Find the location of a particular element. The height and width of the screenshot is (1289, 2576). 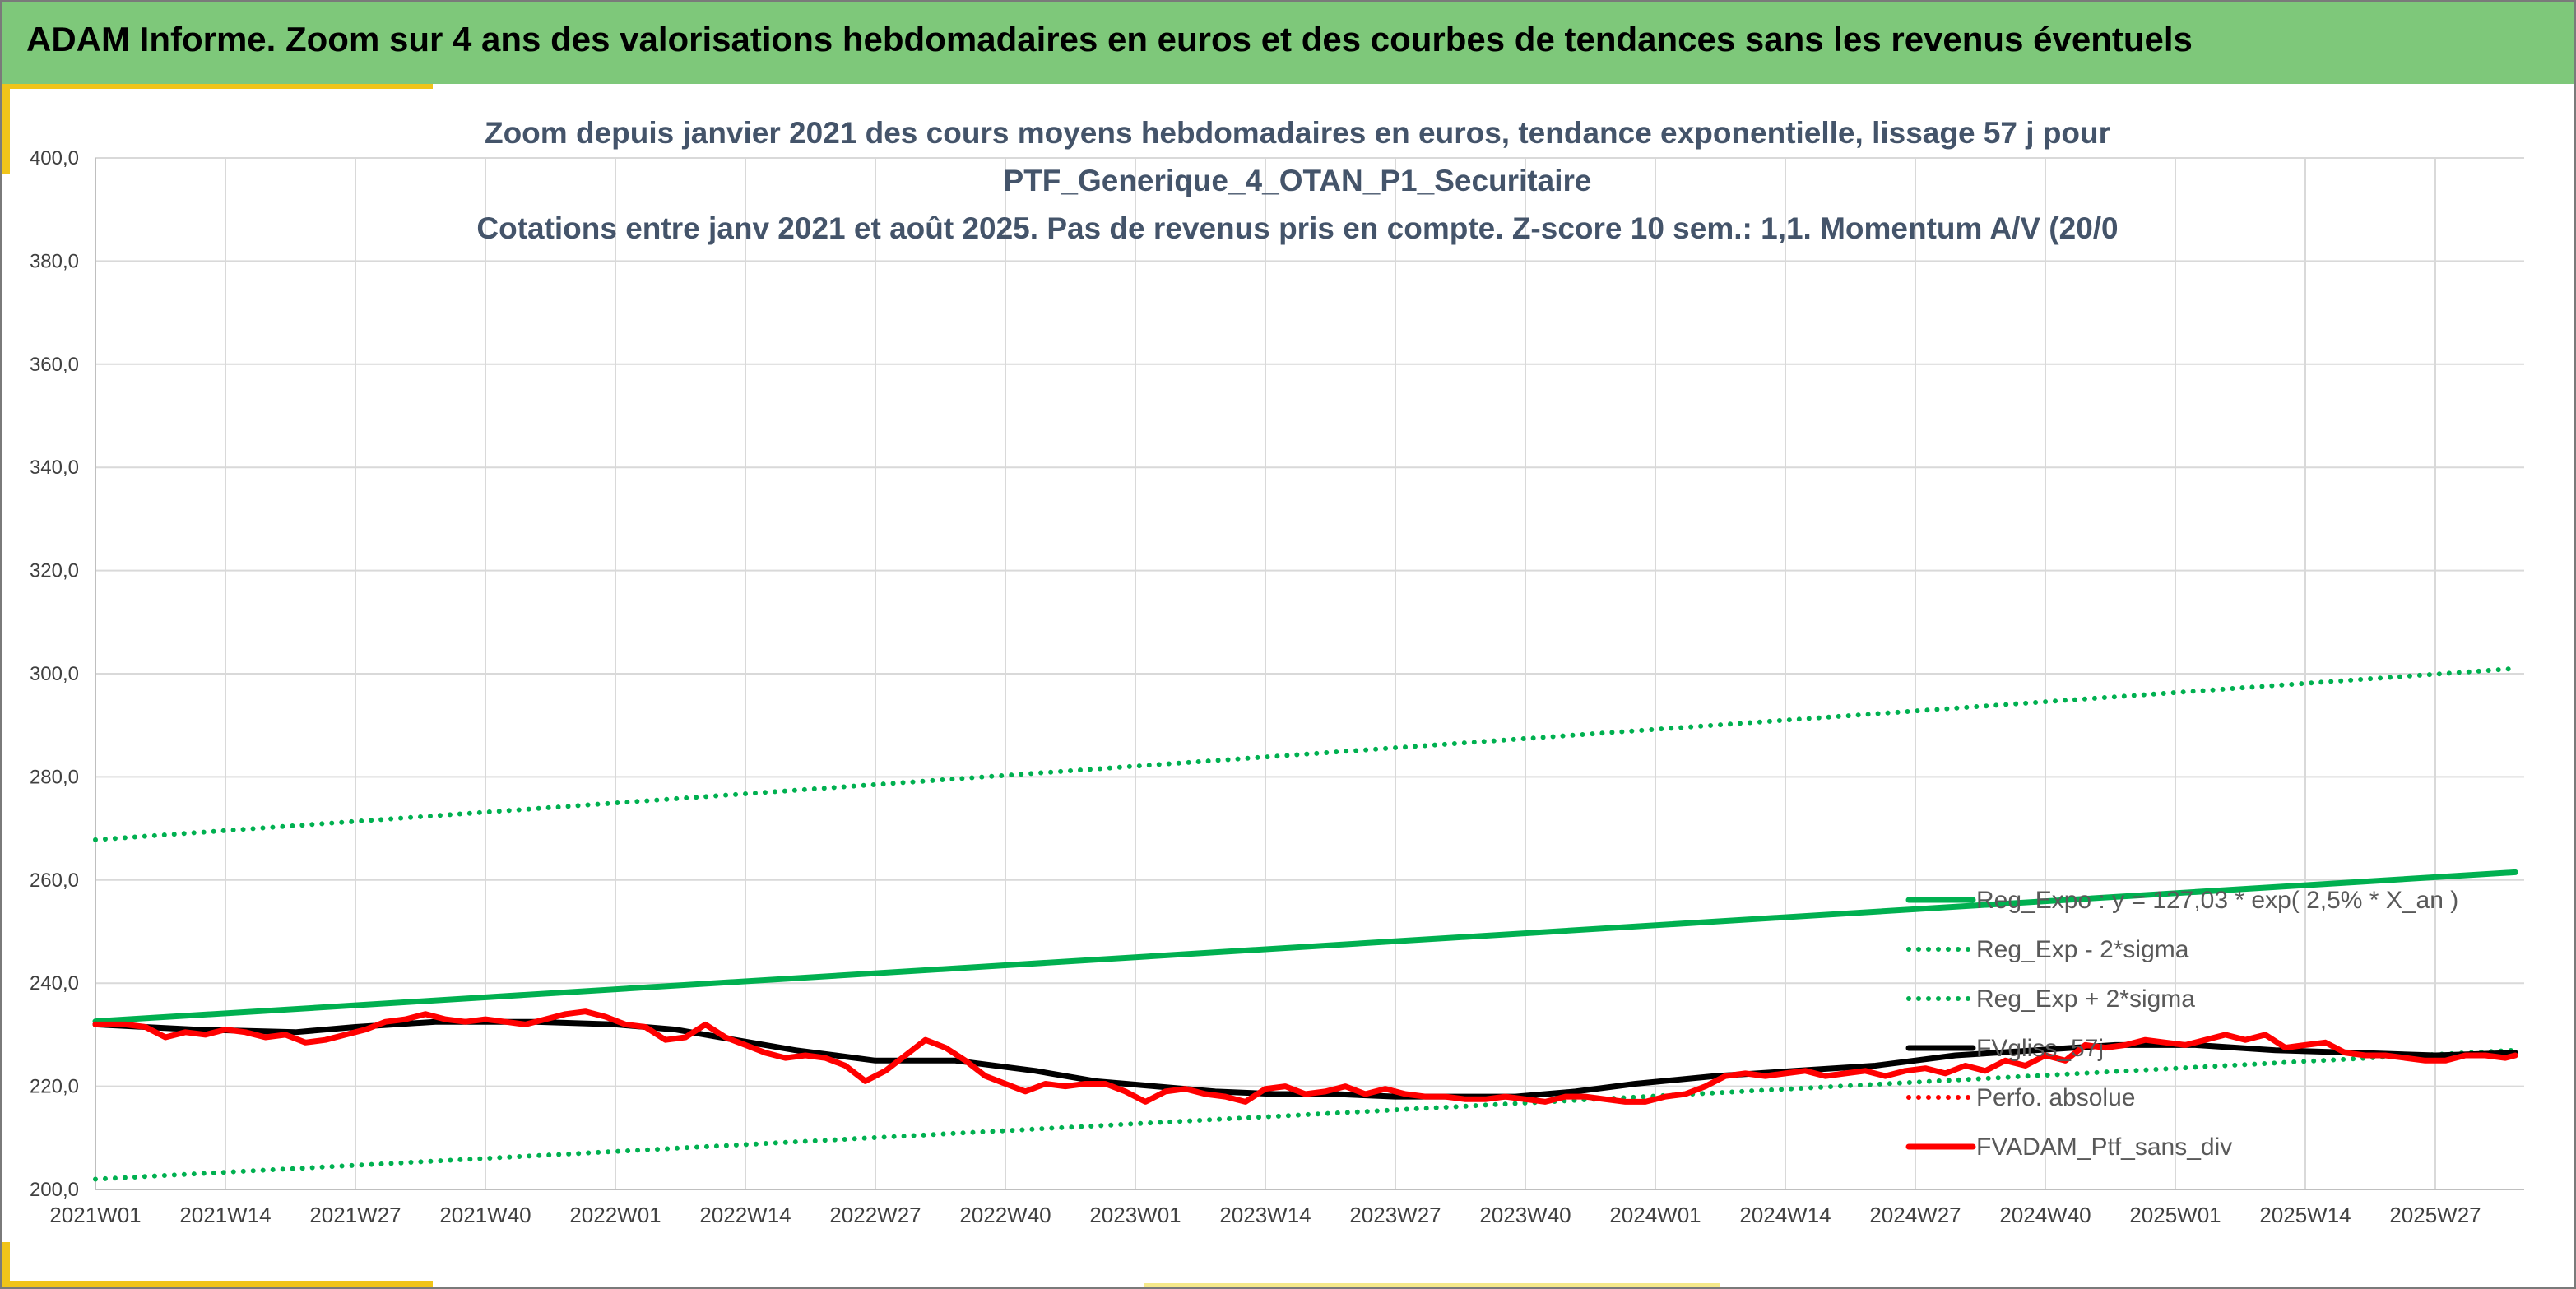

legend-label: FVgliss_57j is located at coordinates (2040, 1048).